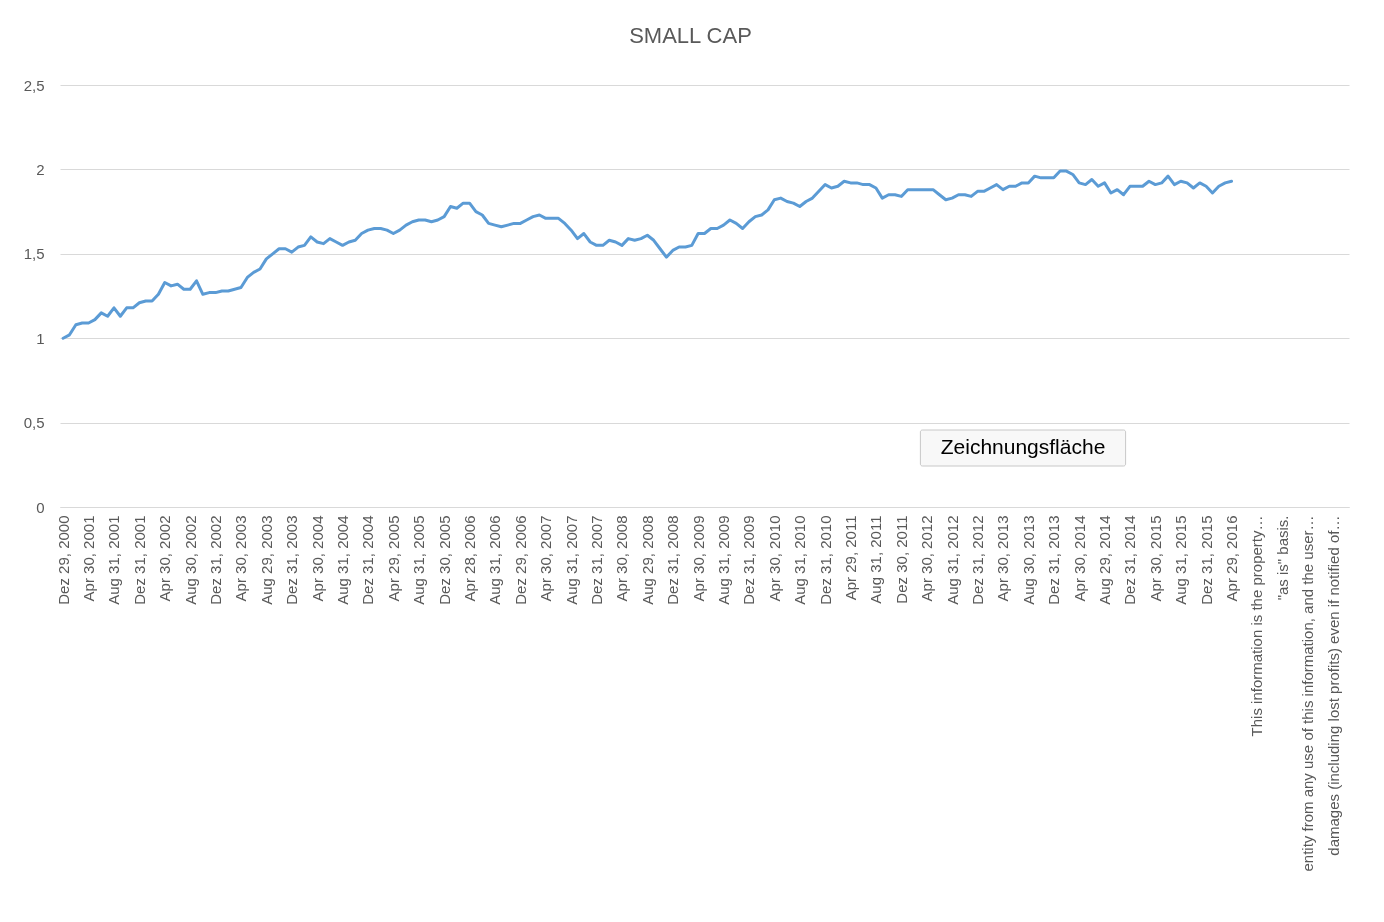  What do you see at coordinates (368, 560) in the screenshot?
I see `x-tick-label: Dez 31, 2004` at bounding box center [368, 560].